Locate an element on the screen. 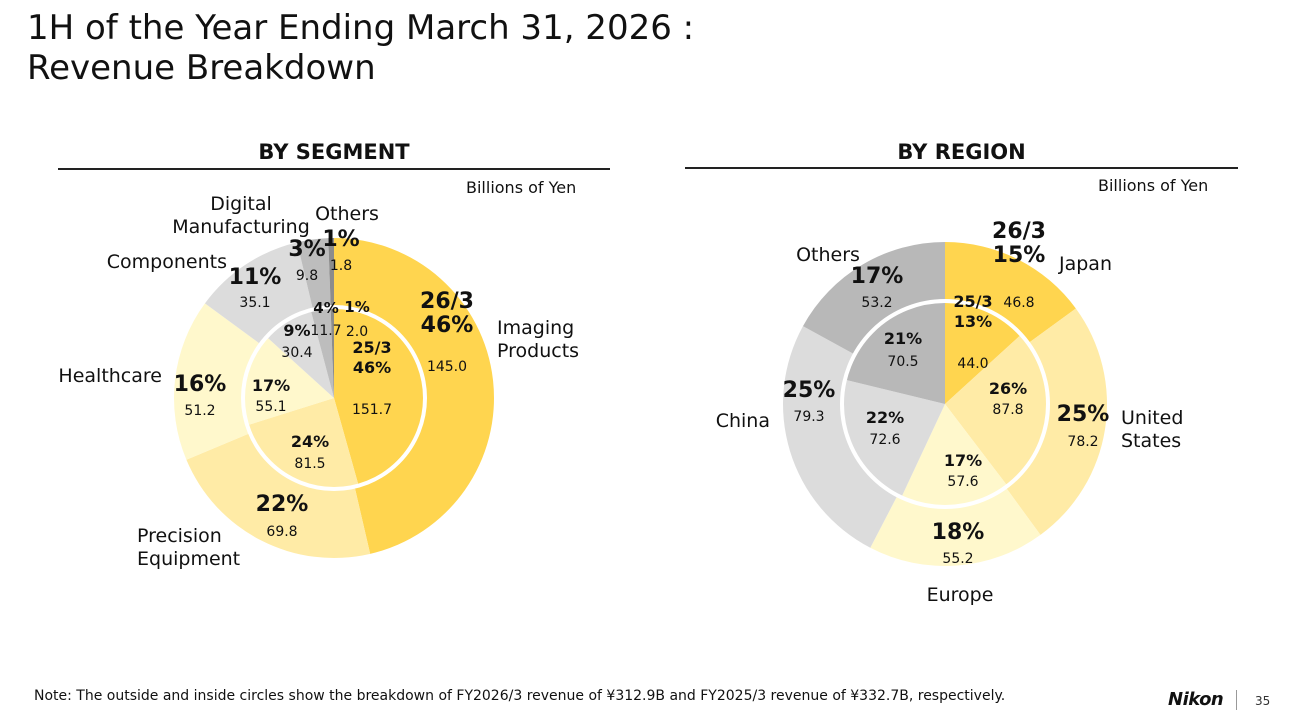 This screenshot has width=1300, height=725. outer-pct-label-digital-manufacturing: 3% is located at coordinates (306, 249).